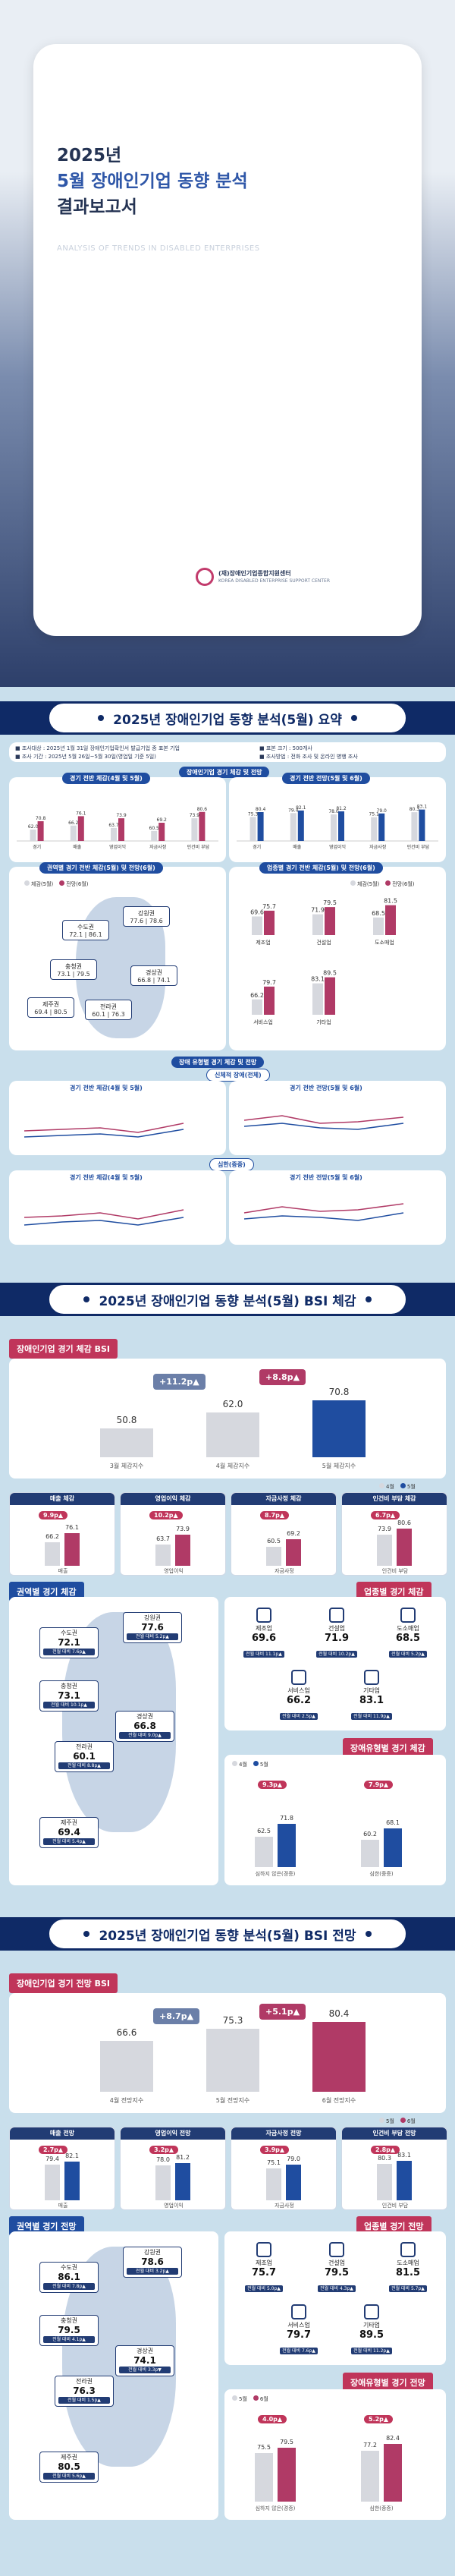 The width and height of the screenshot is (455, 2576). Describe the element at coordinates (326, 778) in the screenshot. I see `tag-outlook: 경기 전반 전망(5월 및 6월)` at that location.